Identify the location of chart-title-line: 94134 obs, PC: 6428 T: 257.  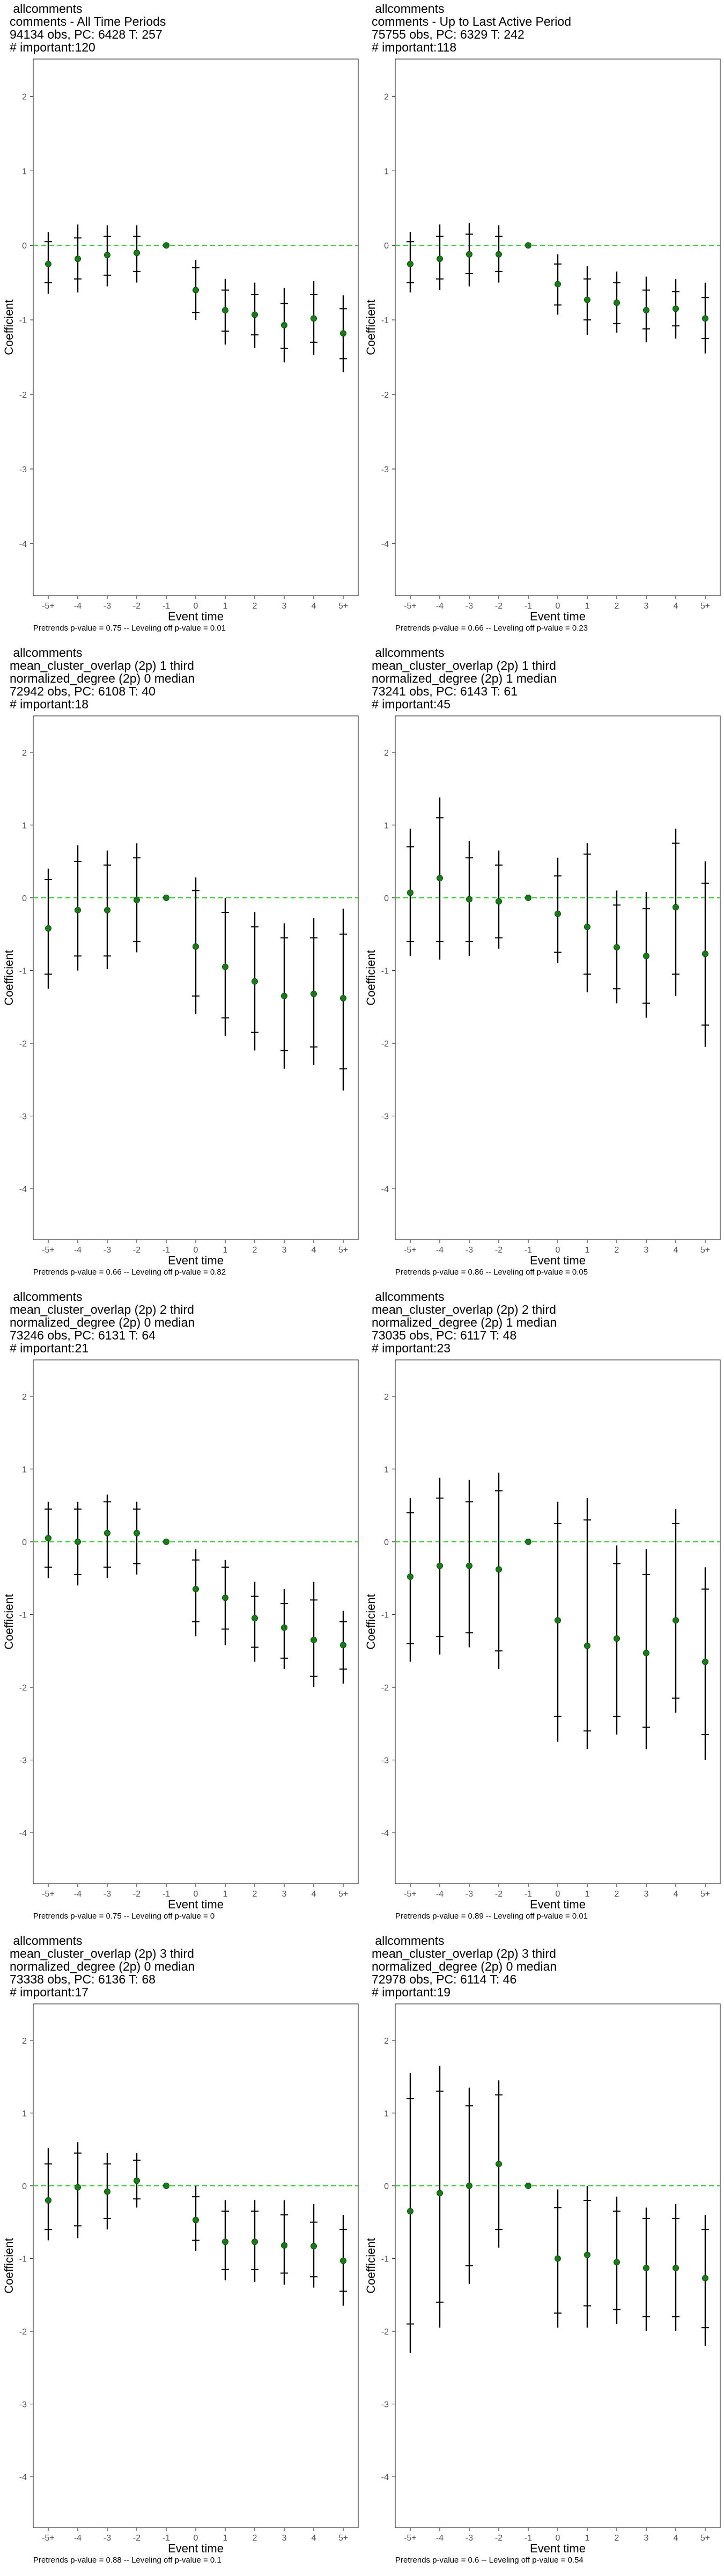
(86, 34).